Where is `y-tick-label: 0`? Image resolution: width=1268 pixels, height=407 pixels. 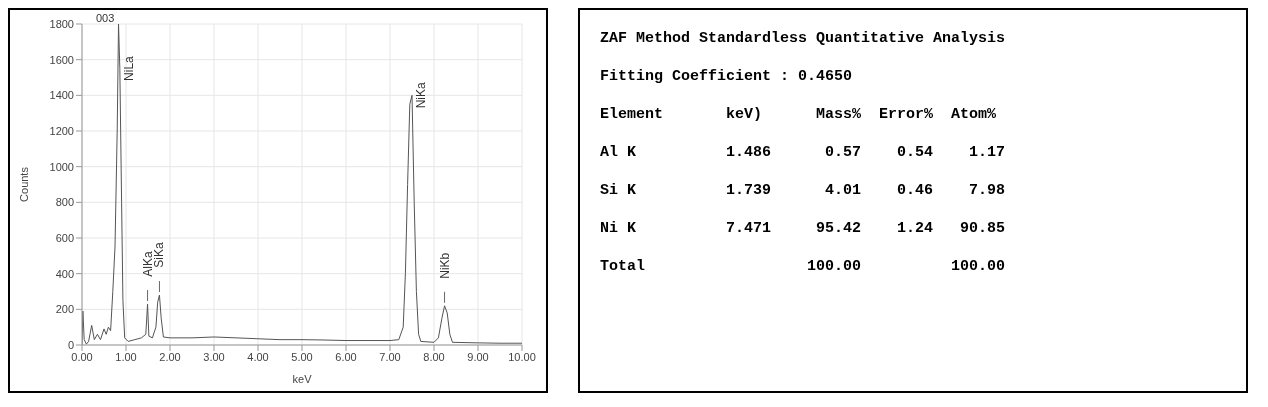
y-tick-label: 0 is located at coordinates (70, 344).